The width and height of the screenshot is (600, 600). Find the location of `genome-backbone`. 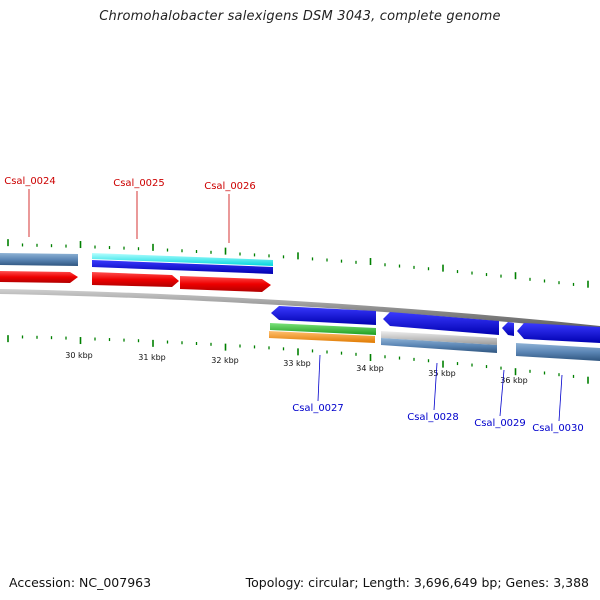

genome-backbone is located at coordinates (300, 310).